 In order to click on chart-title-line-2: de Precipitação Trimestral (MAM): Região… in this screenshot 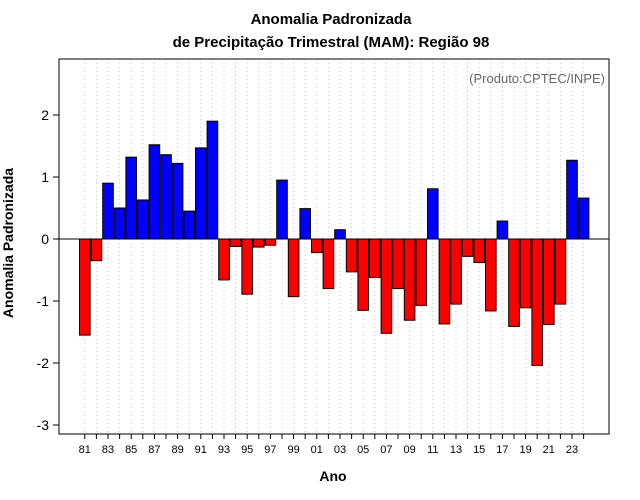, I will do `click(331, 42)`.